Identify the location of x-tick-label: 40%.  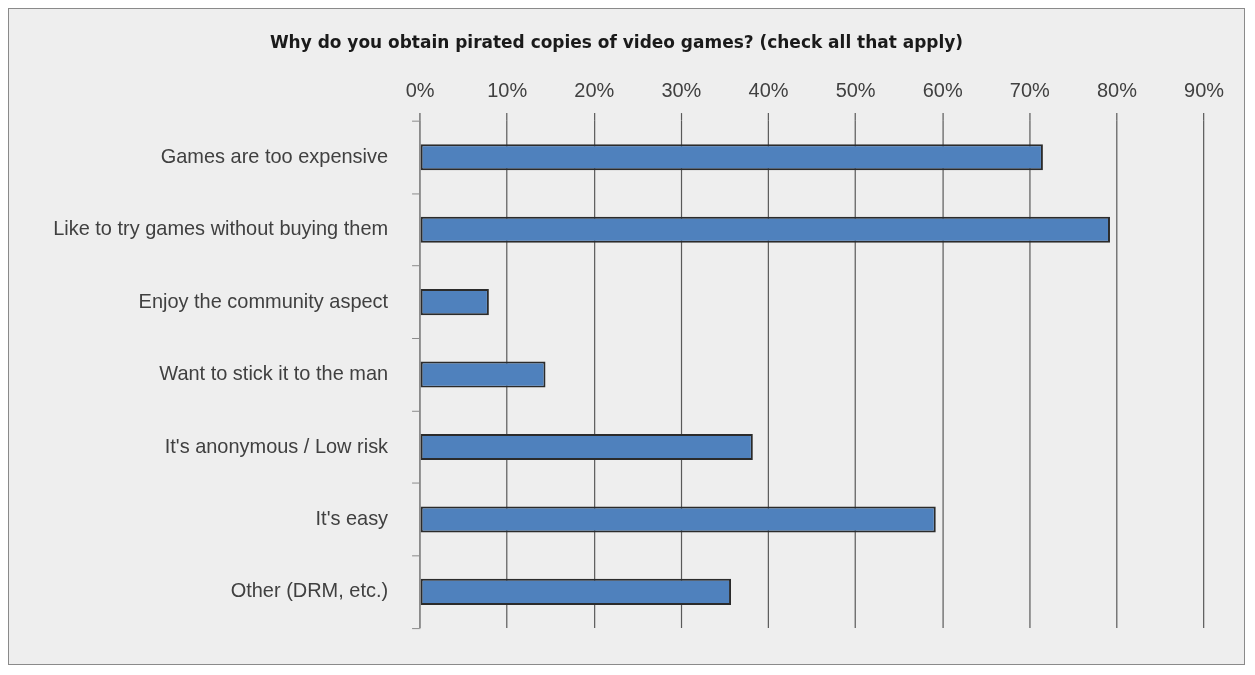
(768, 89).